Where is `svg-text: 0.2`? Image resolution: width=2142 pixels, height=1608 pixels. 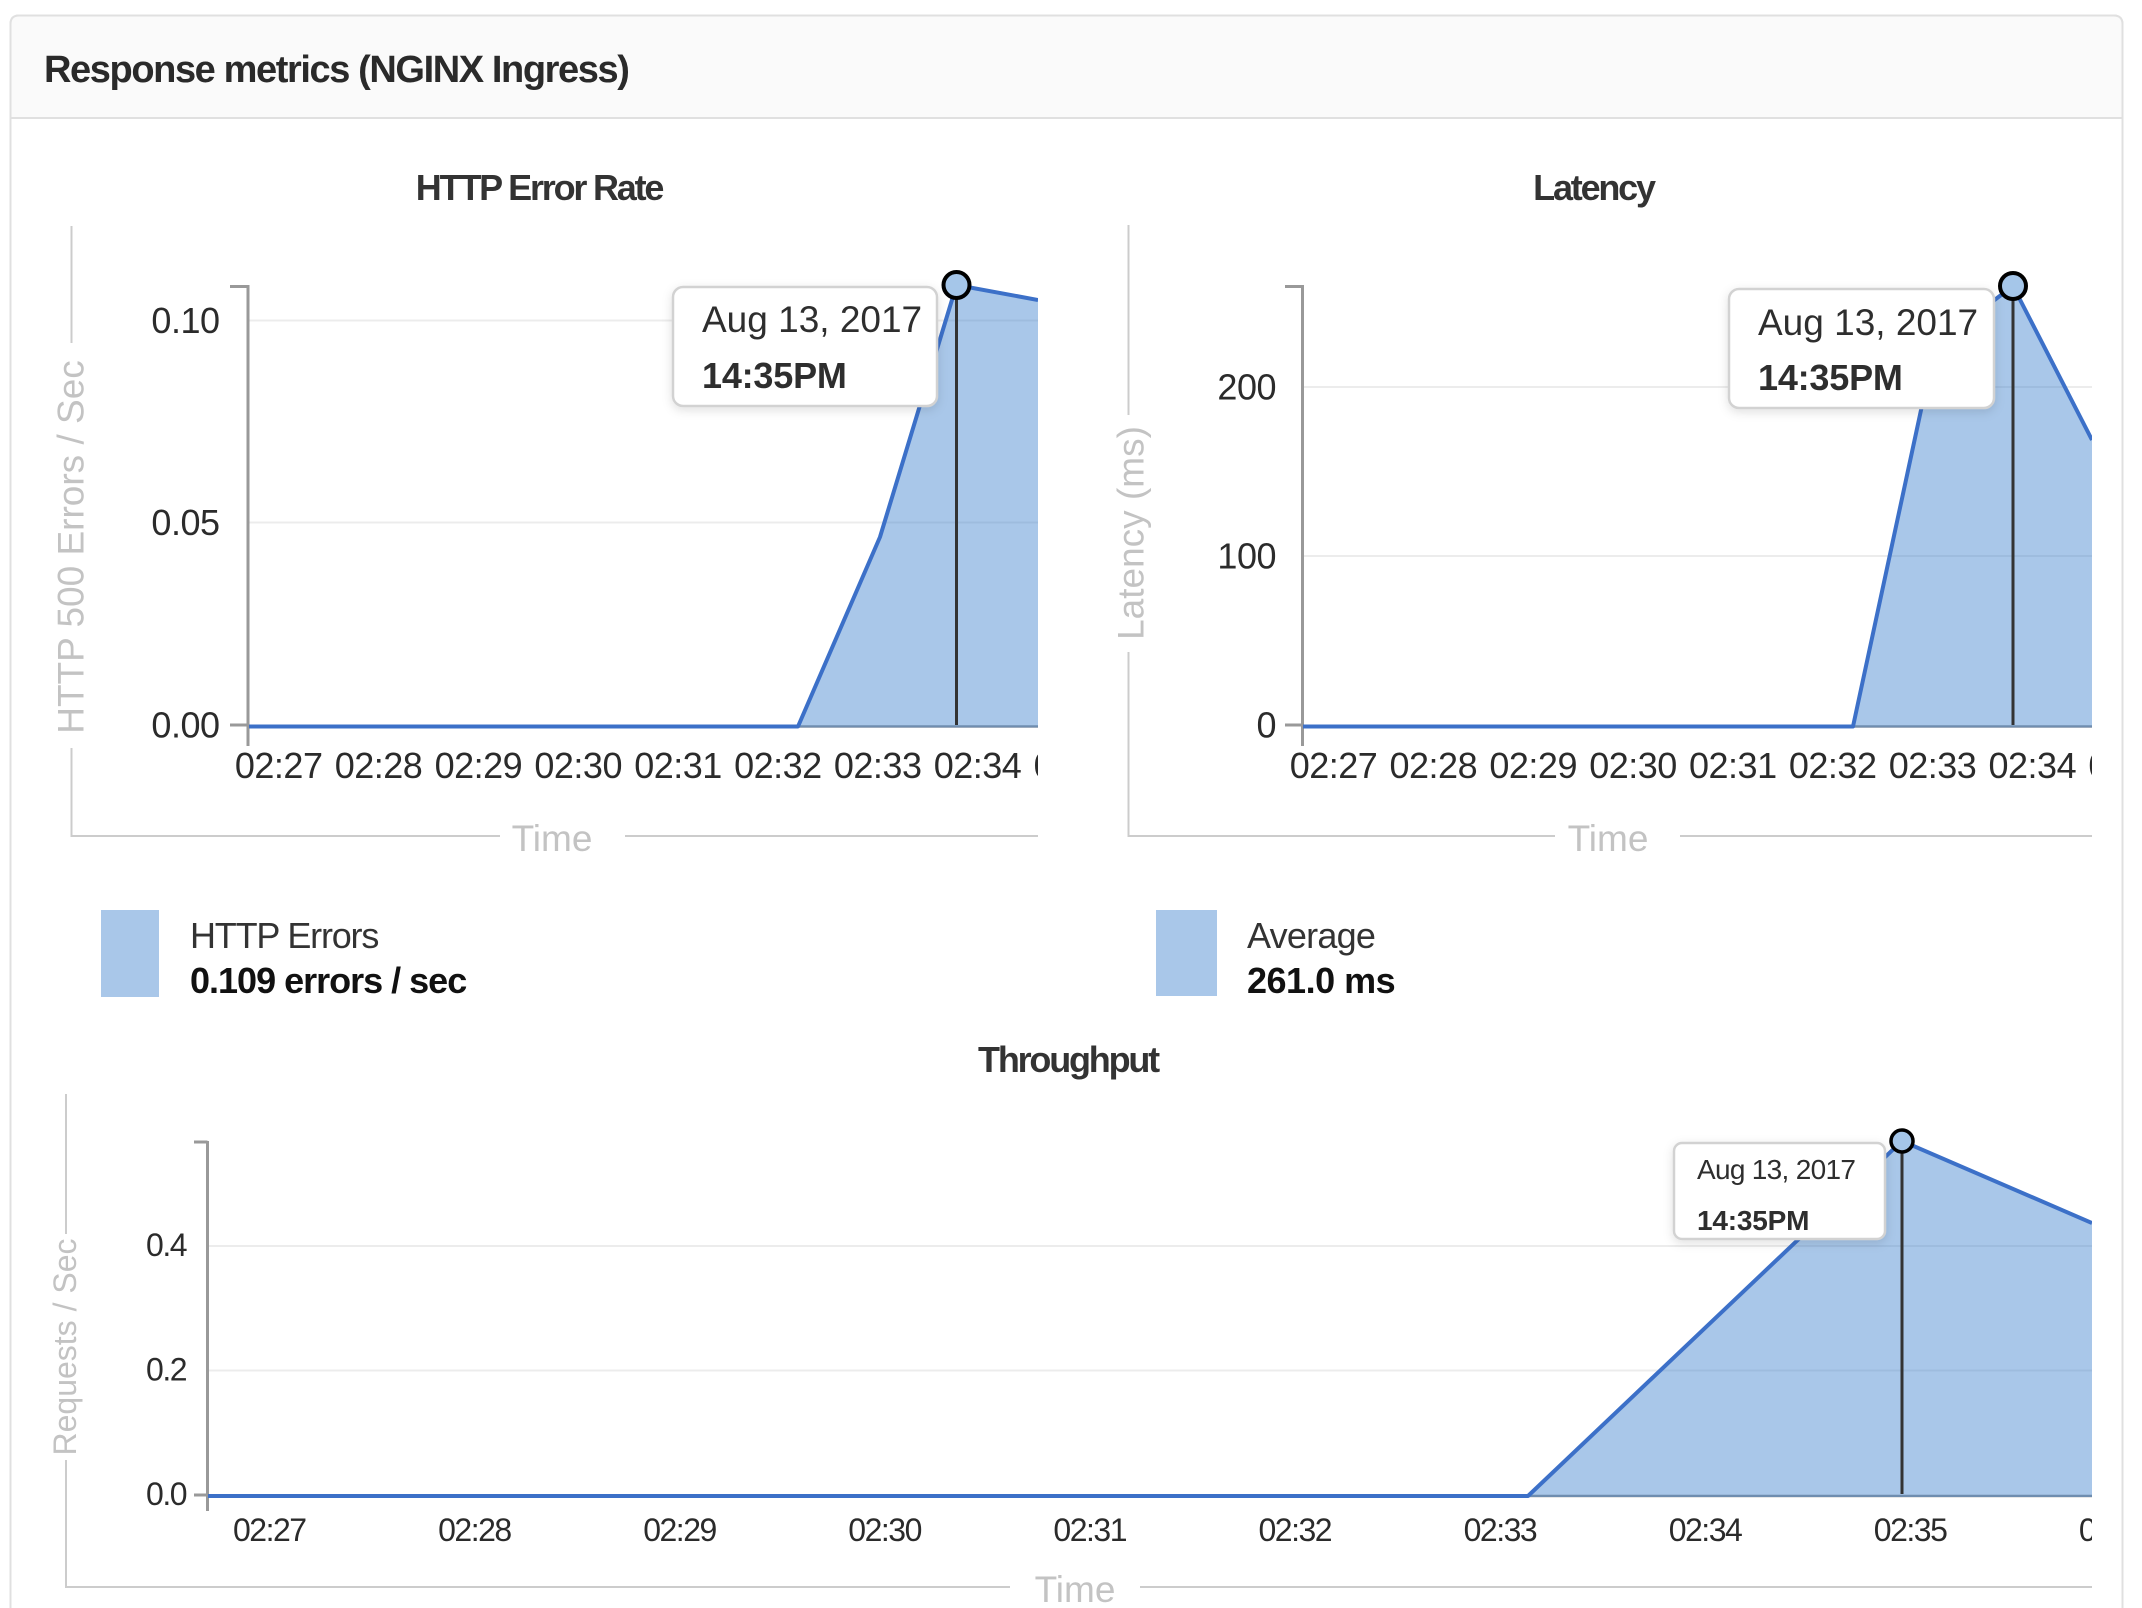
svg-text: 0.2 is located at coordinates (166, 1370).